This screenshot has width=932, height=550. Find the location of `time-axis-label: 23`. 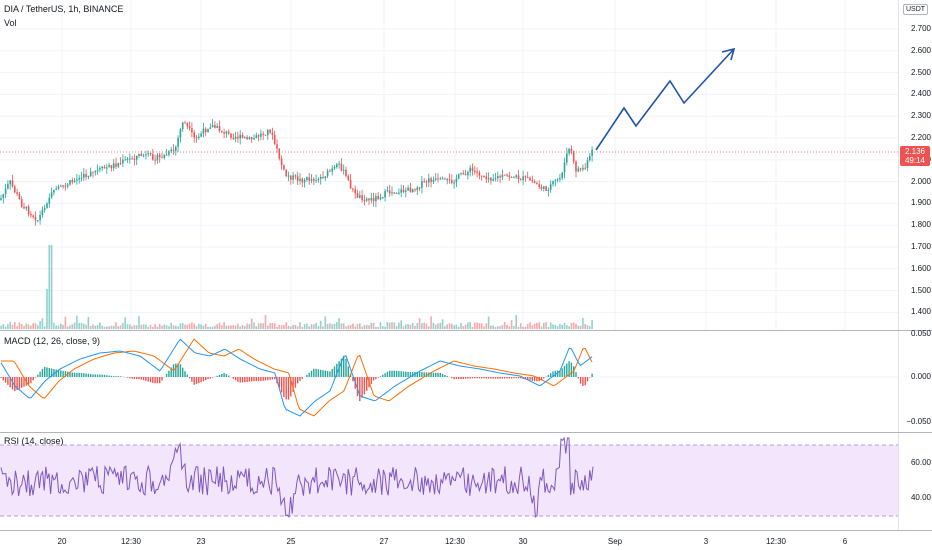

time-axis-label: 23 is located at coordinates (201, 541).